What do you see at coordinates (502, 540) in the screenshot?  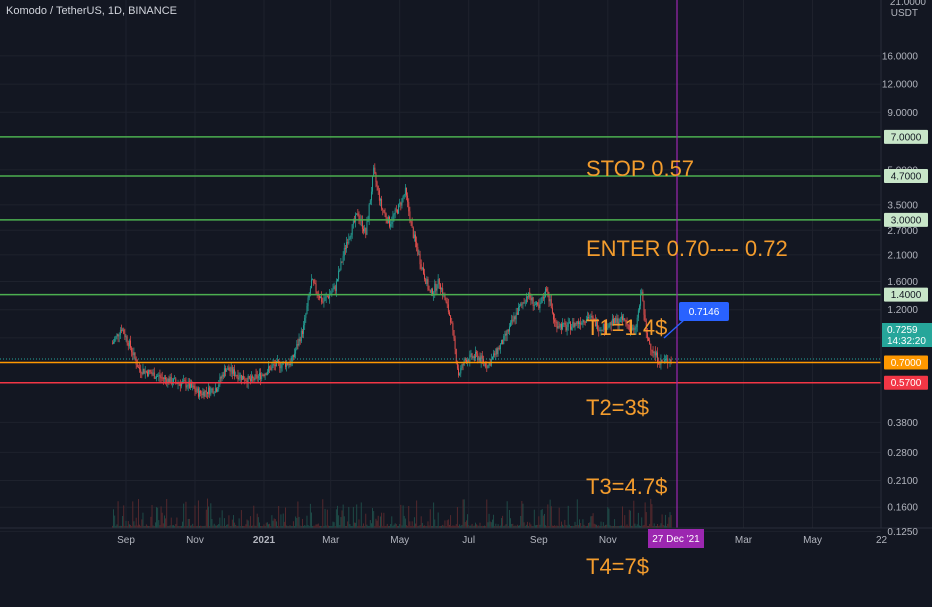 I see `time-axis: Sep Nov 2021 Mar May Jul Sep Nov Mar May 22` at bounding box center [502, 540].